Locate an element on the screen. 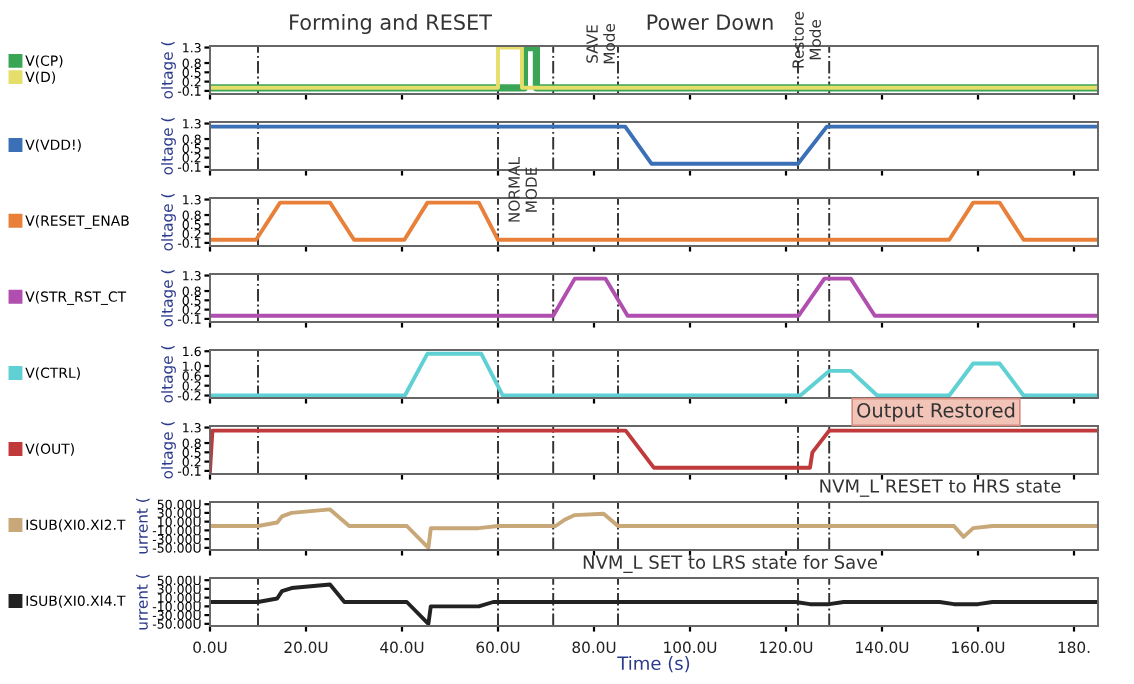  text: NVM_L RESET to HRS state is located at coordinates (940, 488).